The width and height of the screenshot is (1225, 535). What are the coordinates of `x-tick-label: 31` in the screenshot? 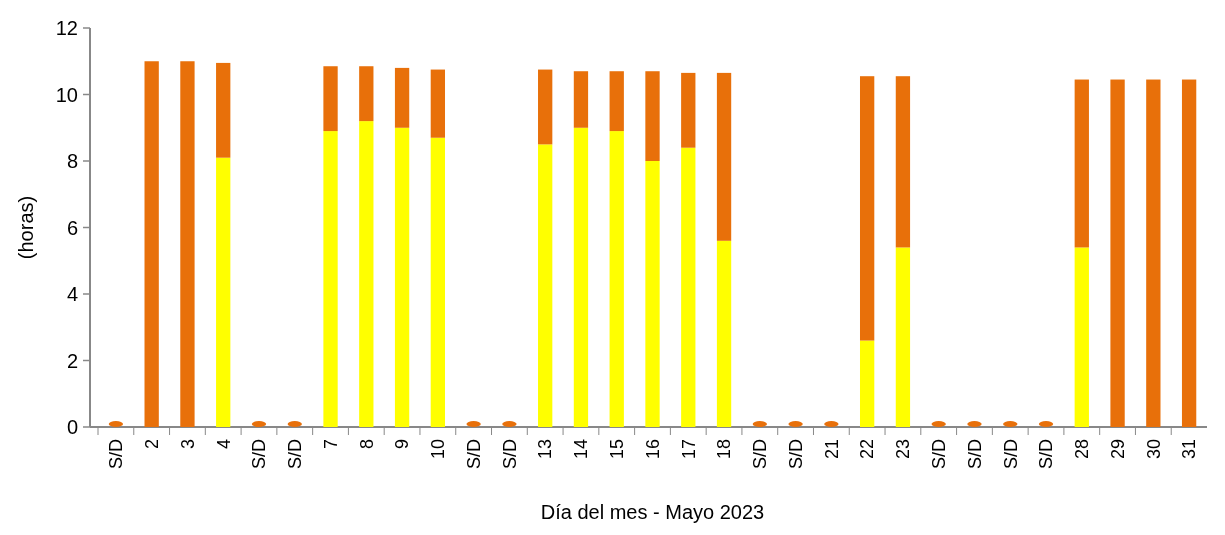 It's located at (1189, 449).